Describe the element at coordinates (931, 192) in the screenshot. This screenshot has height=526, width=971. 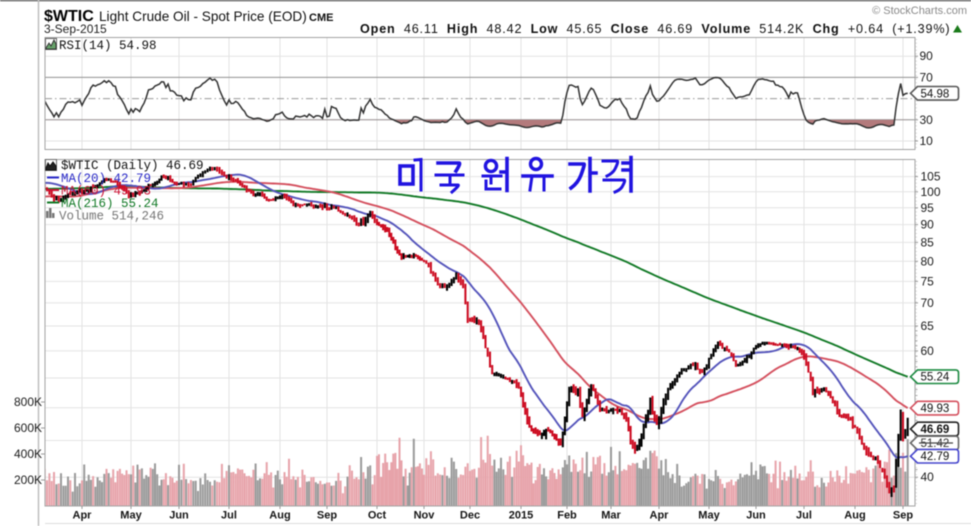
I see `svg-text: 100` at that location.